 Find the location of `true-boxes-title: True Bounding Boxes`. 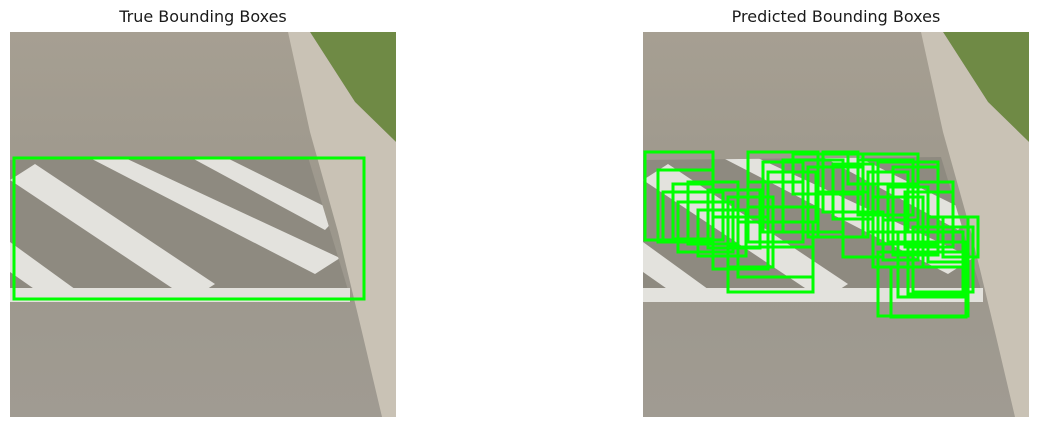

true-boxes-title: True Bounding Boxes is located at coordinates (203, 16).